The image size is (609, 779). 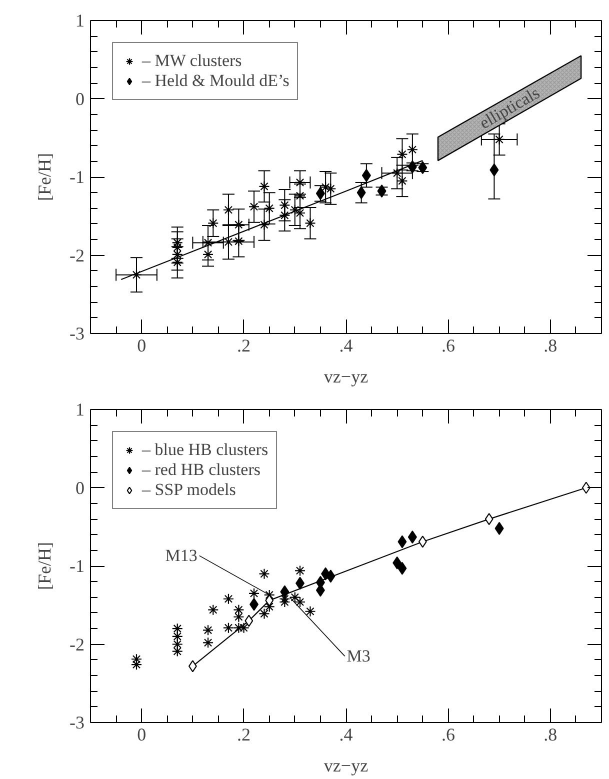 I want to click on annotation: M3, so click(x=358, y=656).